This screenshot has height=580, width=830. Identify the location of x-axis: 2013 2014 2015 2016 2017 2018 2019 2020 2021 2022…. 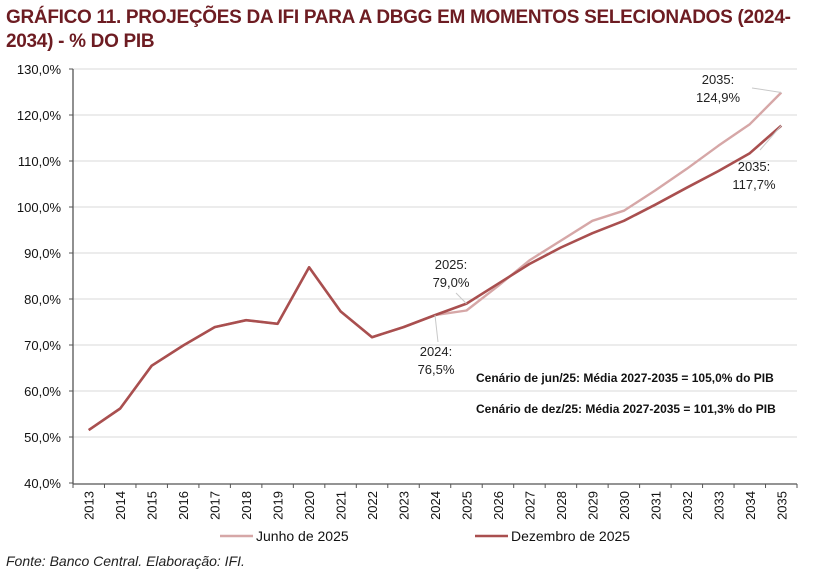
(435, 501).